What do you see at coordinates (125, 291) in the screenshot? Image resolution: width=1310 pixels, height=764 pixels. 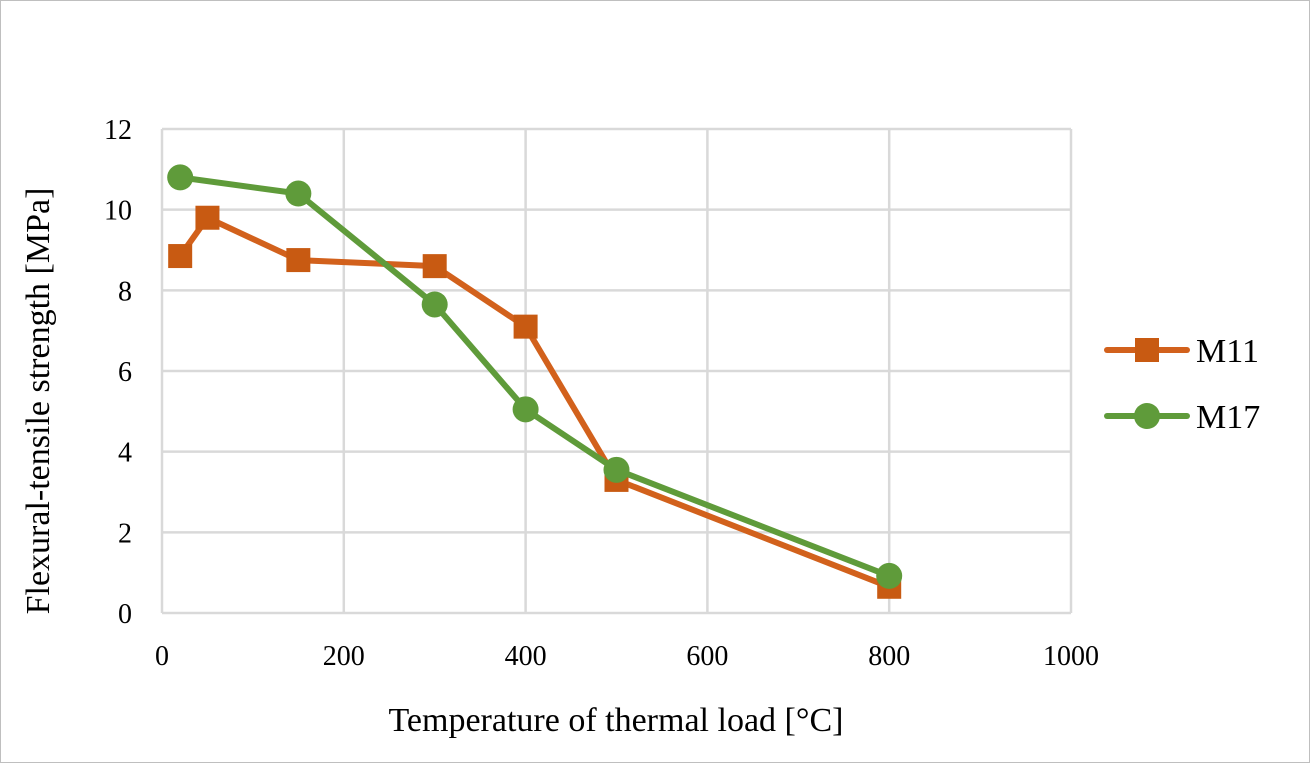 I see `y-tick-label: 8` at bounding box center [125, 291].